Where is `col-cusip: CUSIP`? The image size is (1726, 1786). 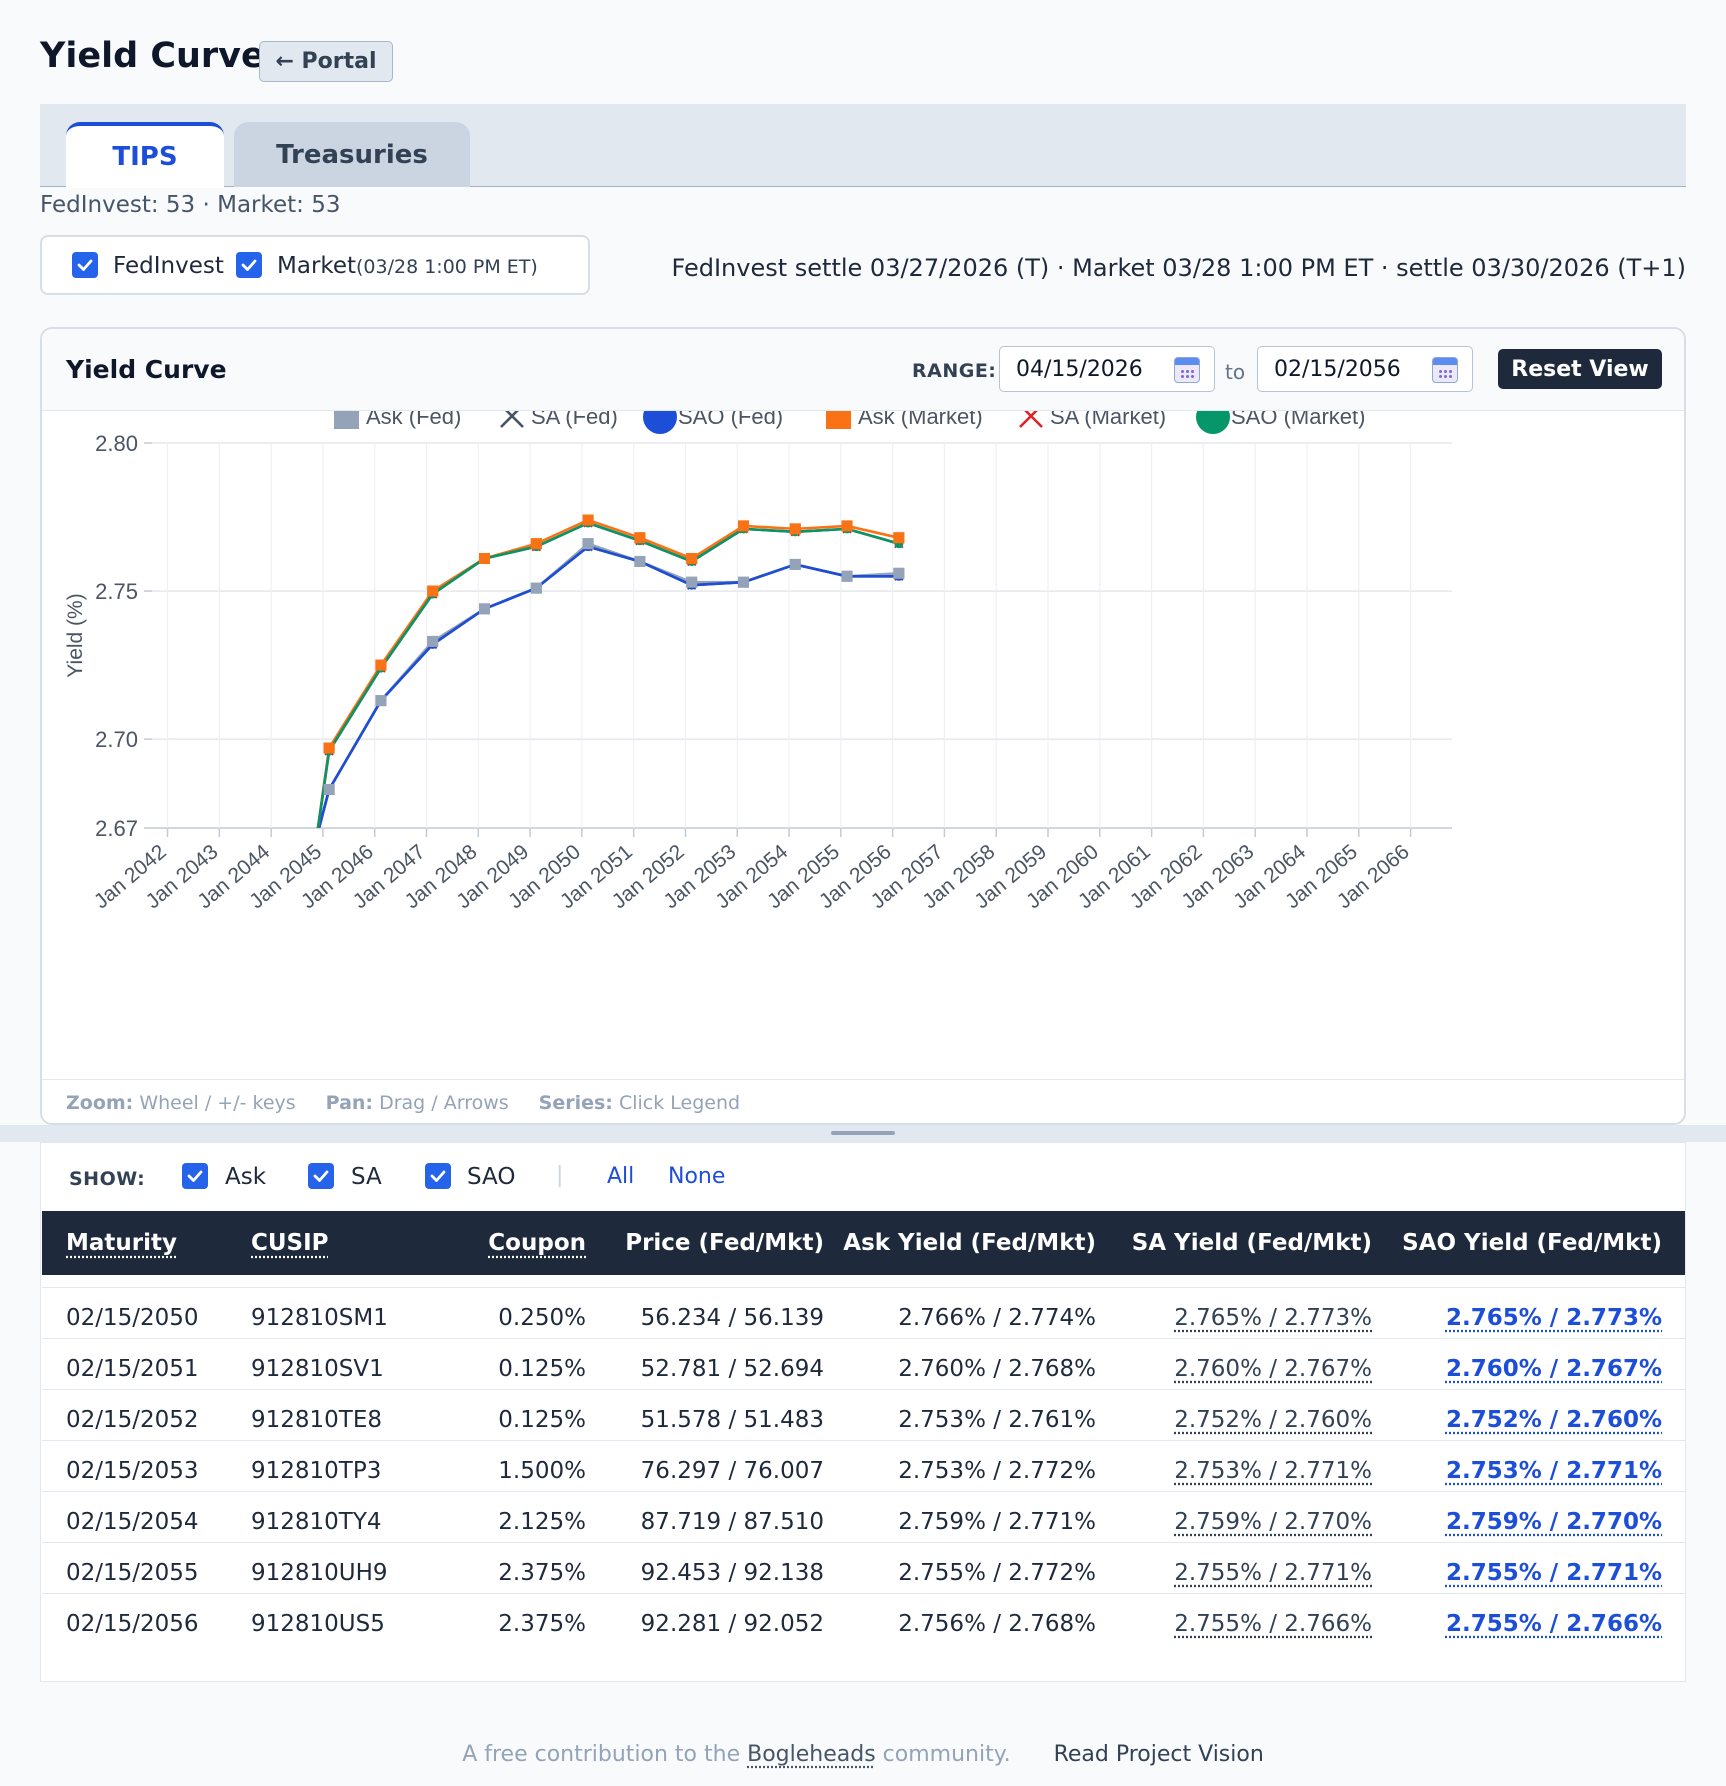 col-cusip: CUSIP is located at coordinates (290, 1243).